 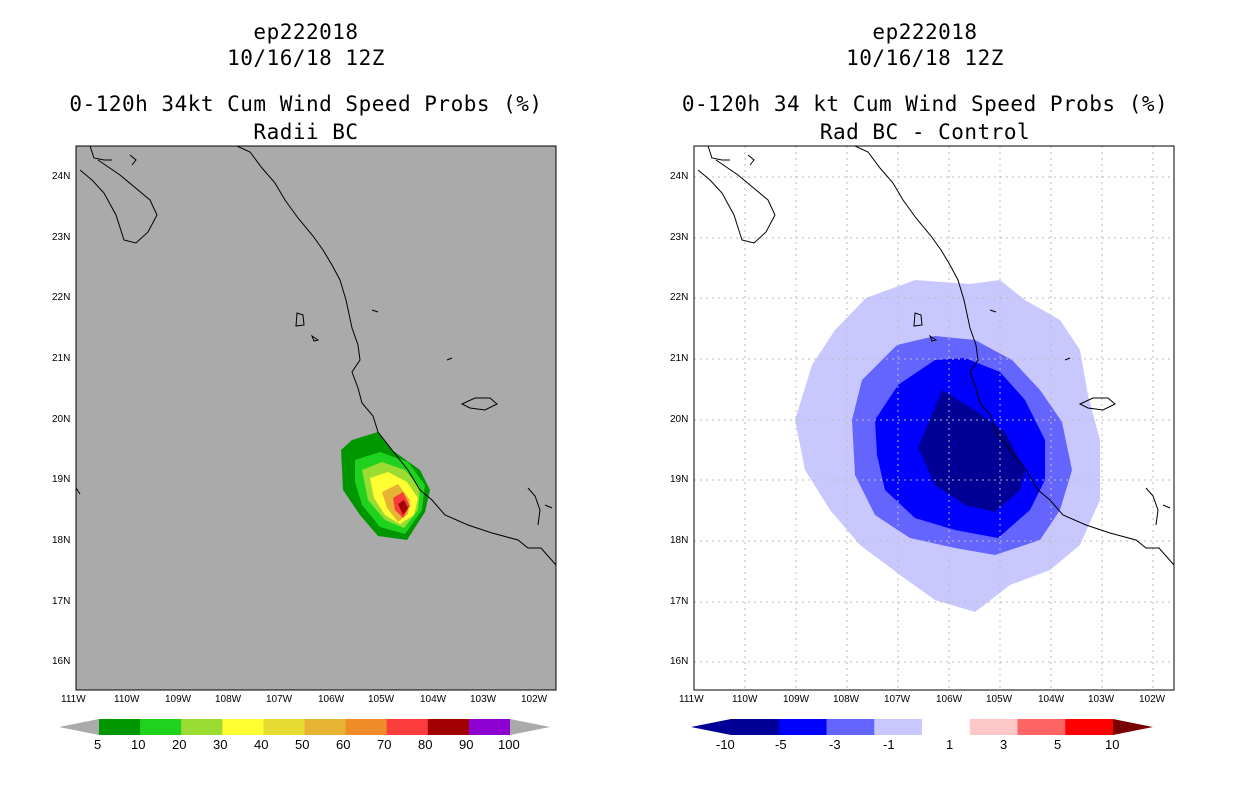 I want to click on right-colorbar-label: 1, so click(x=950, y=744).